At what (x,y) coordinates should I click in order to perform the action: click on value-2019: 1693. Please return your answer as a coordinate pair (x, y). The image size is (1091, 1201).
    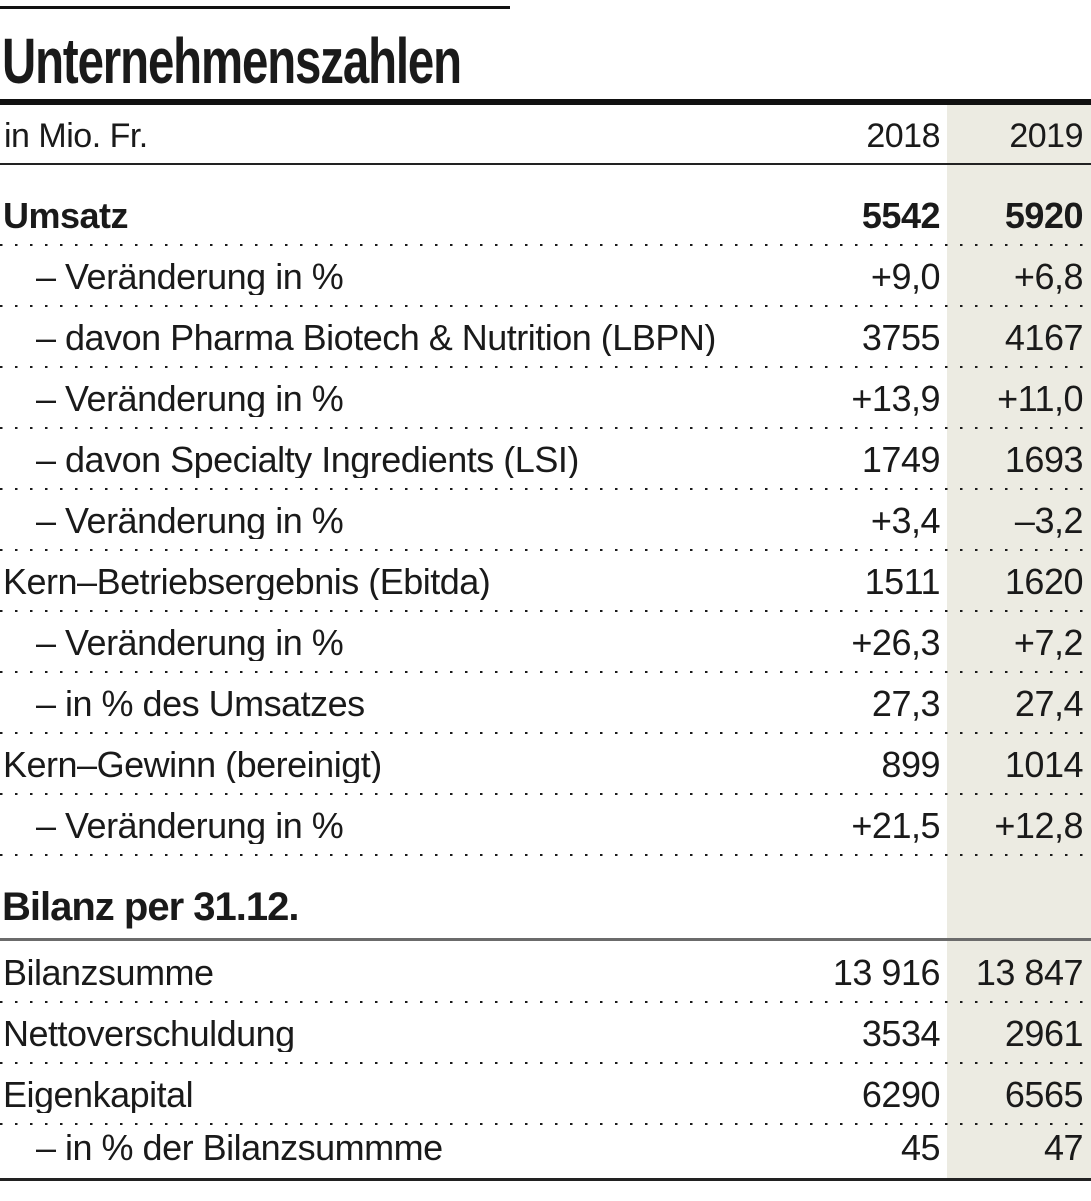
    Looking at the image, I should click on (1044, 459).